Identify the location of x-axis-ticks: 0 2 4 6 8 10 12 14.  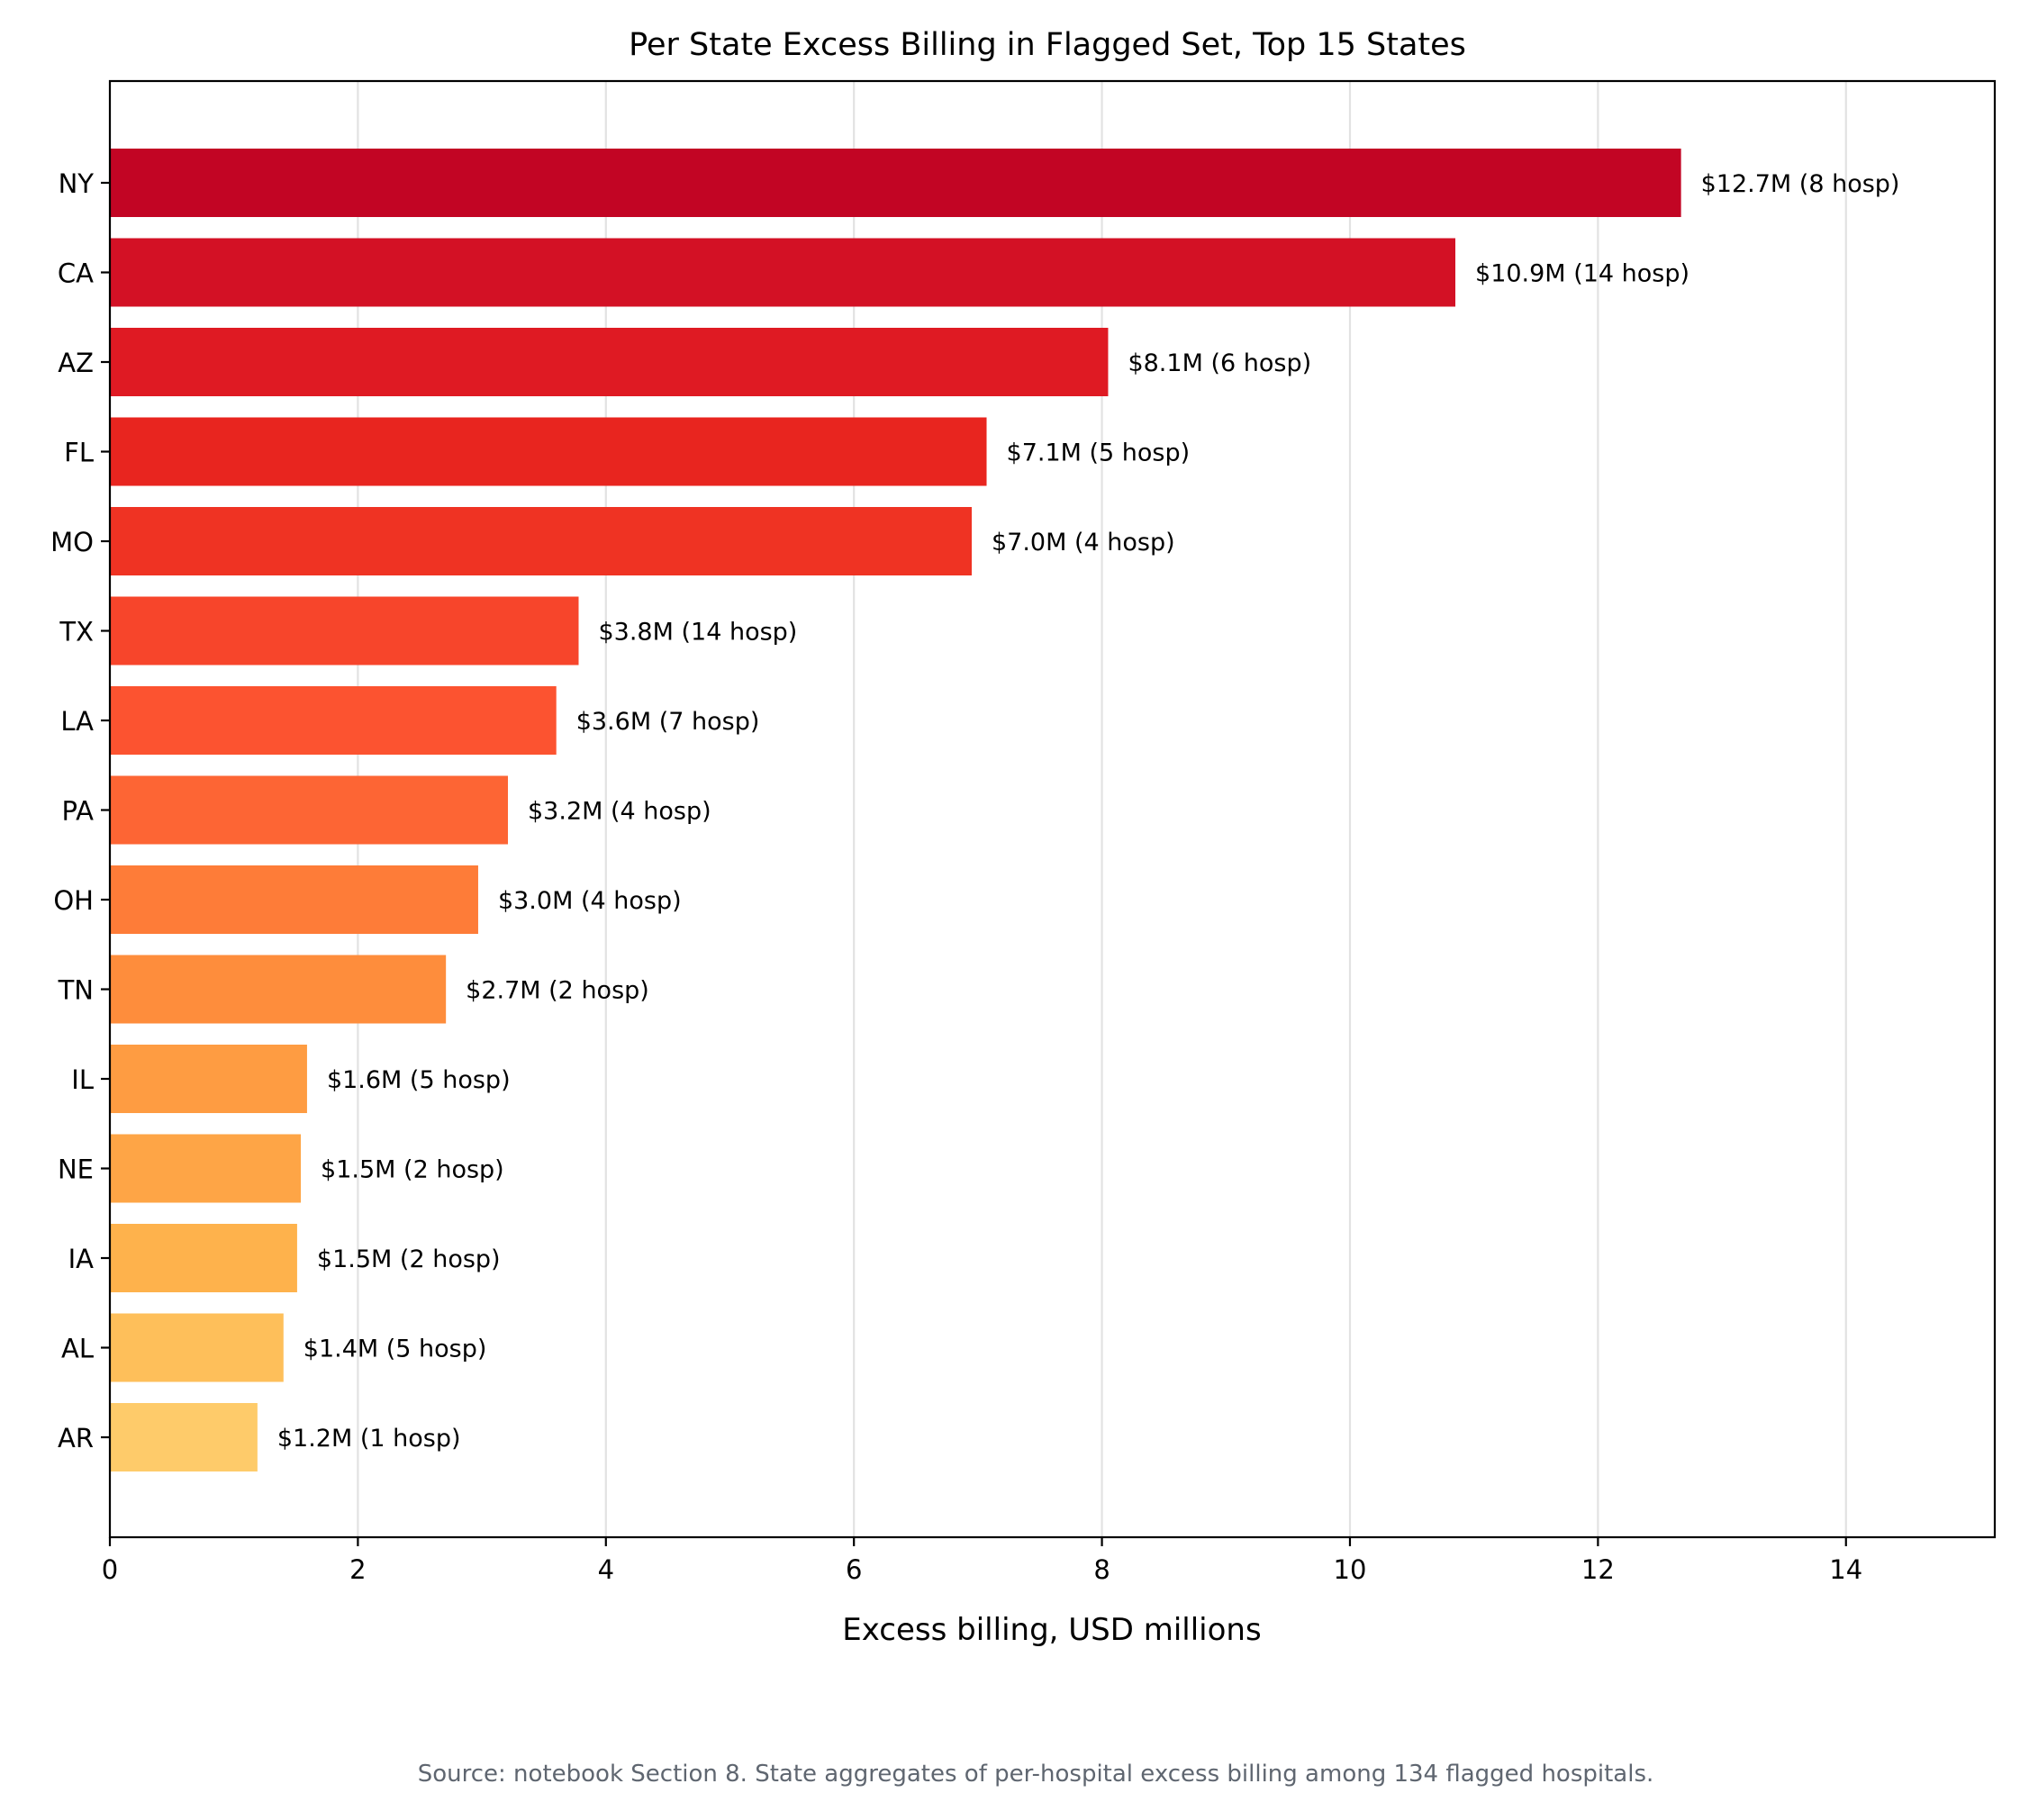
(982, 1561).